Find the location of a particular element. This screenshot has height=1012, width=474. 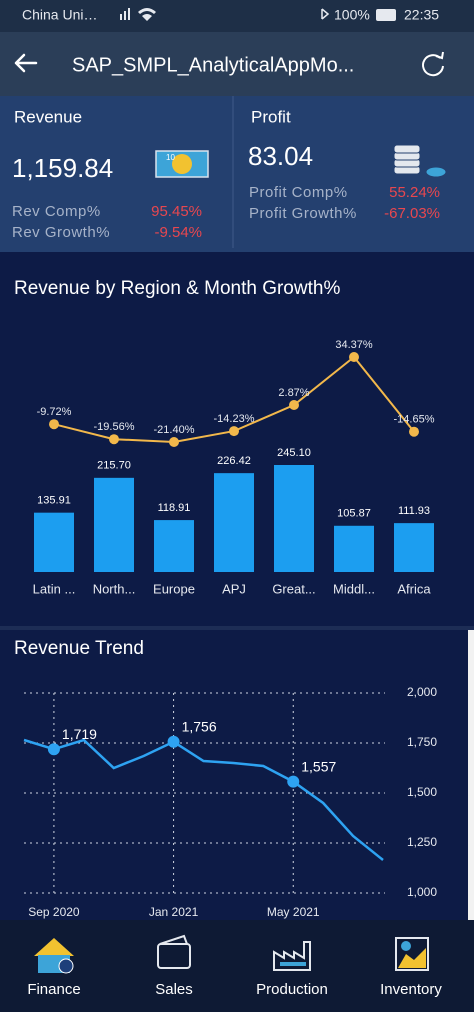

kpi-row-label: Profit Growth% is located at coordinates (303, 213).